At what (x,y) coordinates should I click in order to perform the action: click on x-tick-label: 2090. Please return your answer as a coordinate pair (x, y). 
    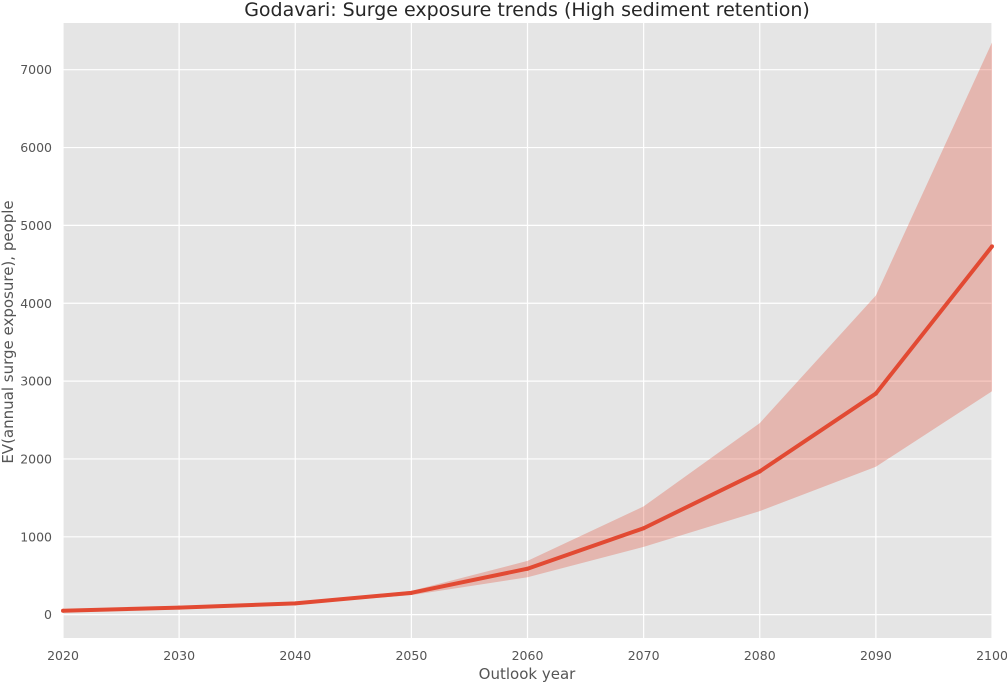
    Looking at the image, I should click on (876, 655).